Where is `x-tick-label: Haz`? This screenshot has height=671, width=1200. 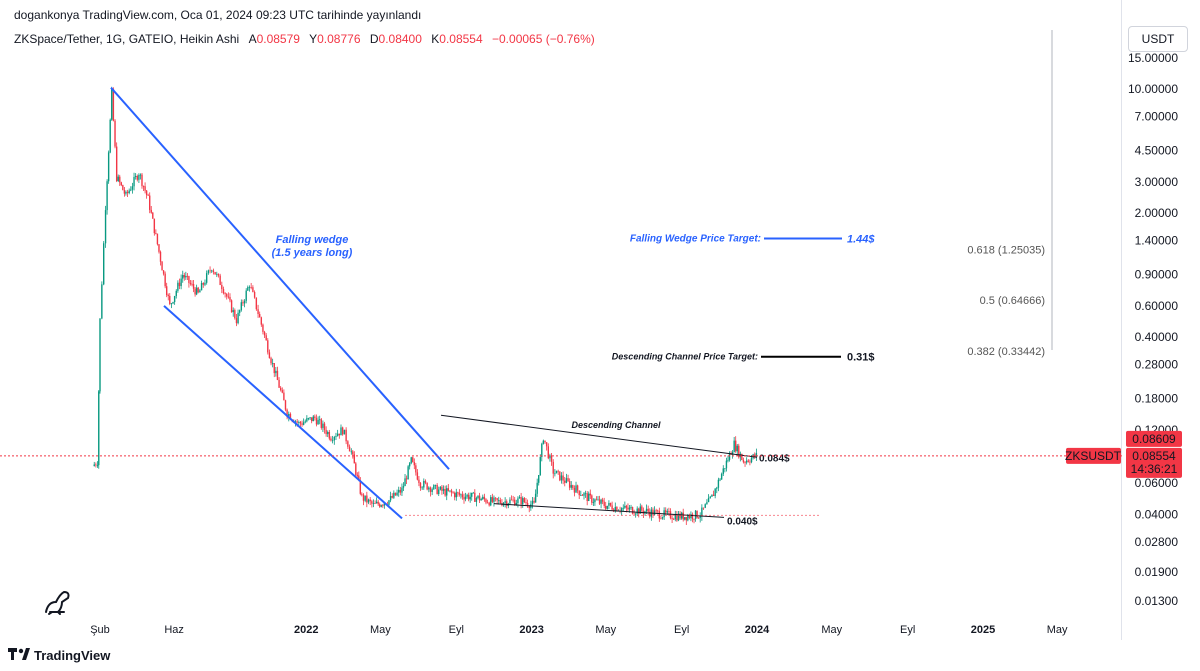
x-tick-label: Haz is located at coordinates (174, 630).